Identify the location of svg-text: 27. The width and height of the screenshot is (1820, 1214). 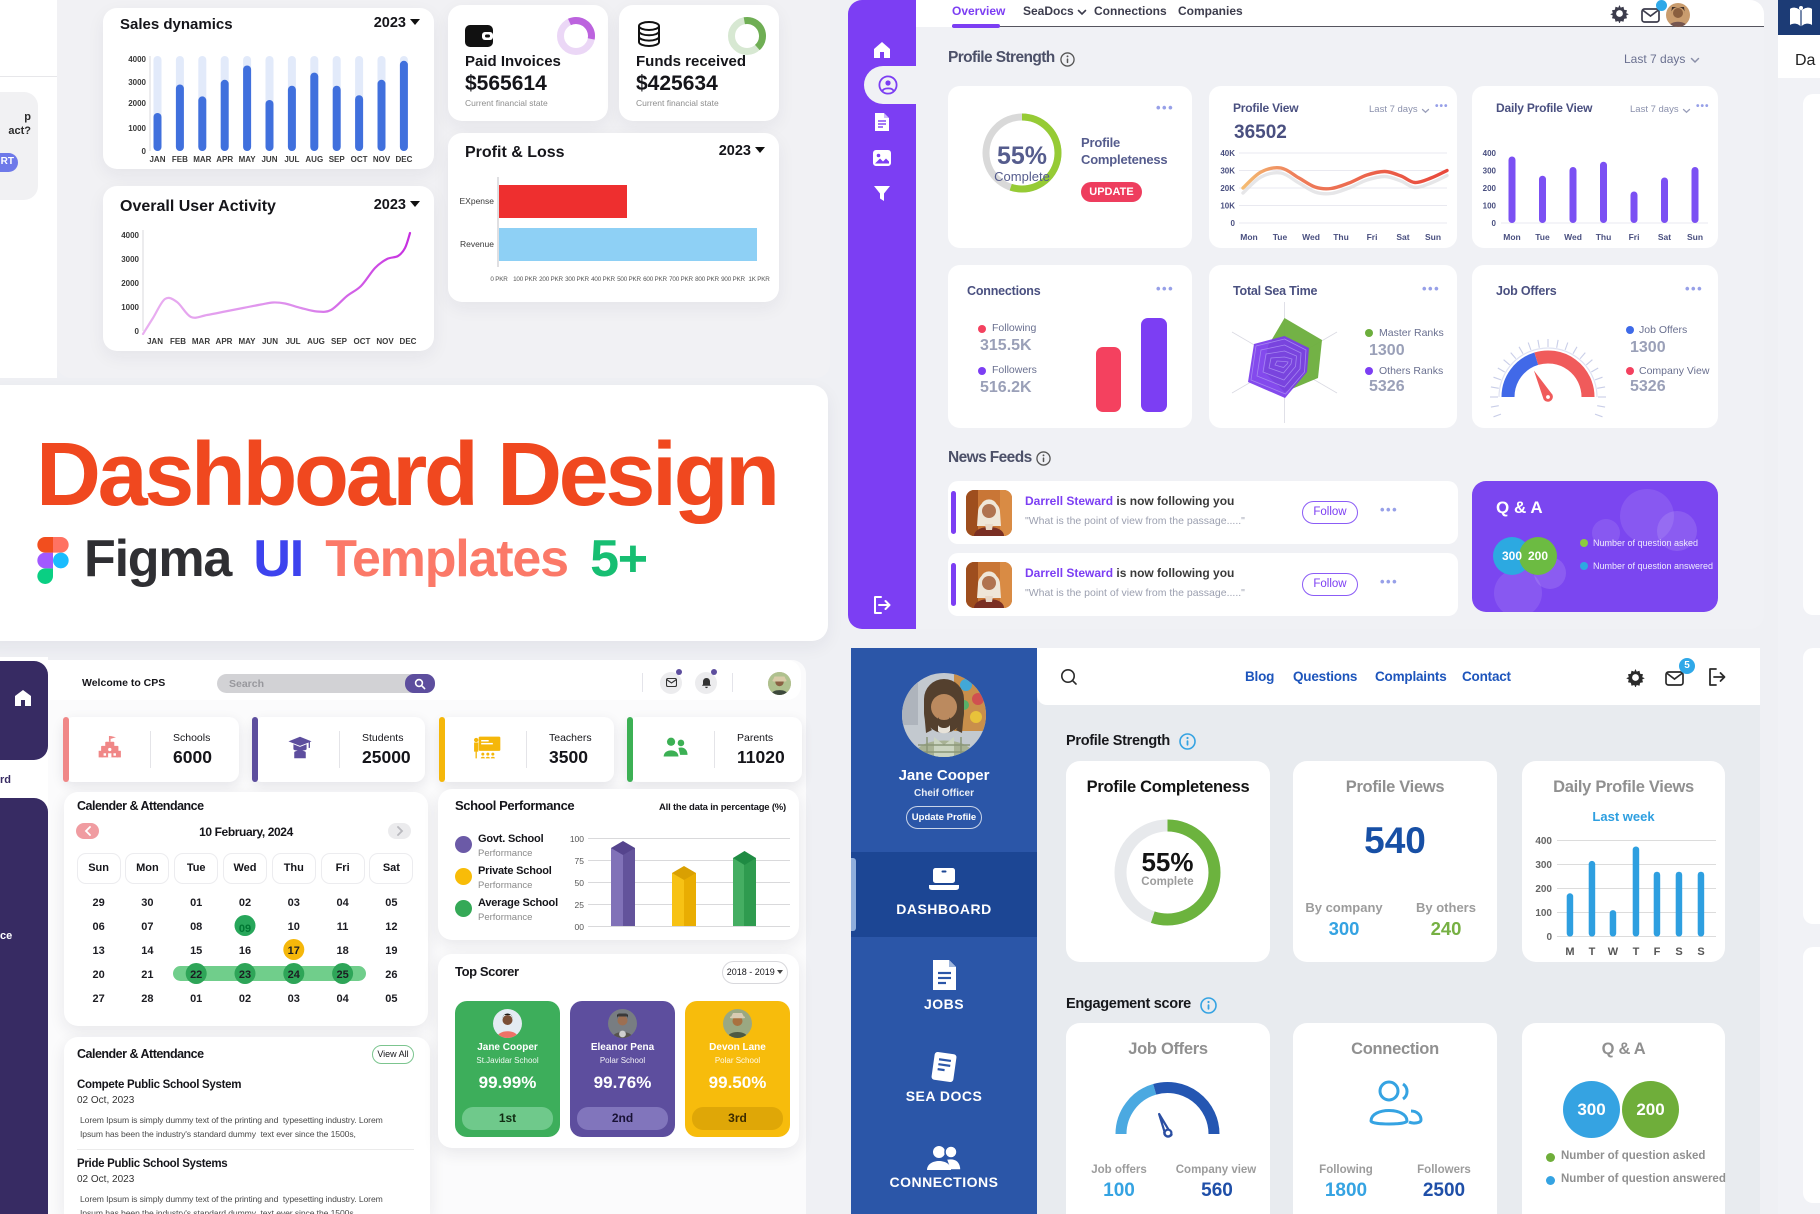
(98, 999).